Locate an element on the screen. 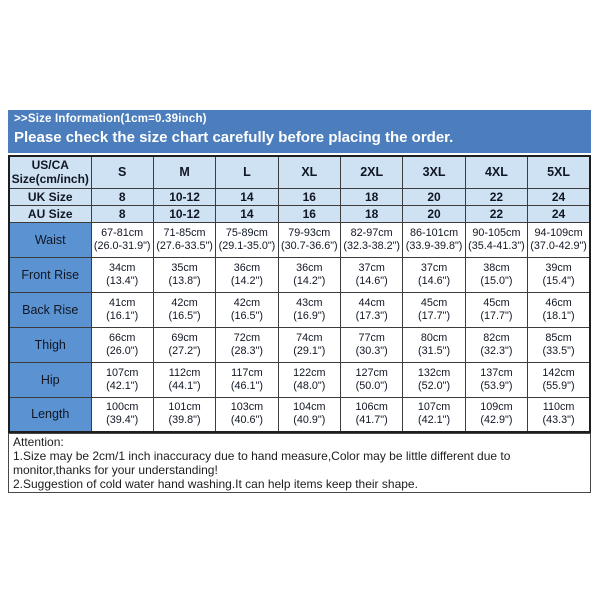  measurement-cell: 112cm (44.1") is located at coordinates (184, 379).